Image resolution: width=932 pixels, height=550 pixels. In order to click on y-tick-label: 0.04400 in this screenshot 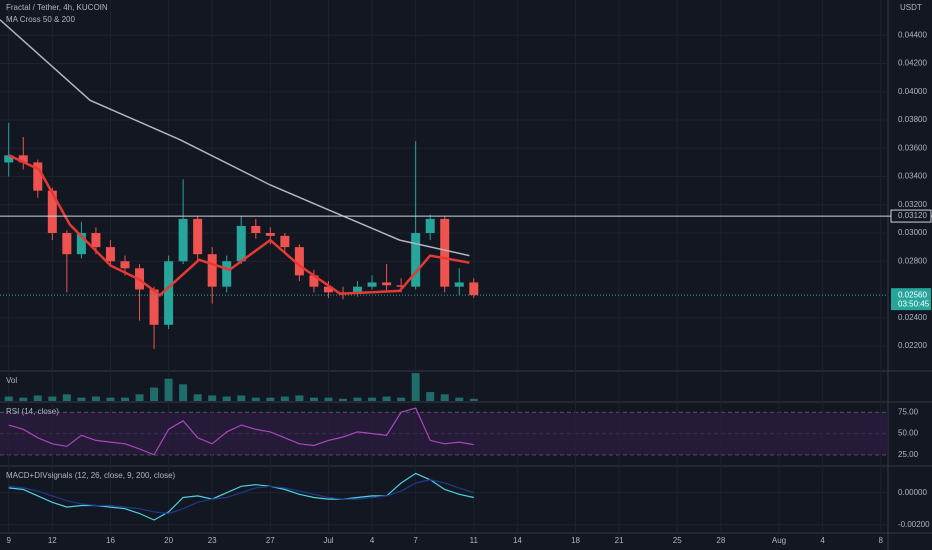, I will do `click(912, 34)`.